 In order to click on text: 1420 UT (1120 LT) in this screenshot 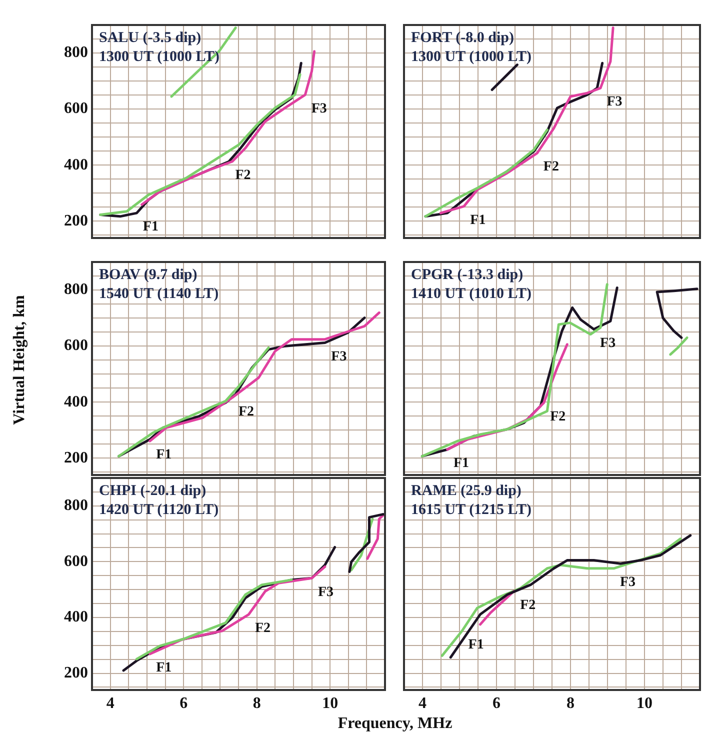, I will do `click(159, 510)`.